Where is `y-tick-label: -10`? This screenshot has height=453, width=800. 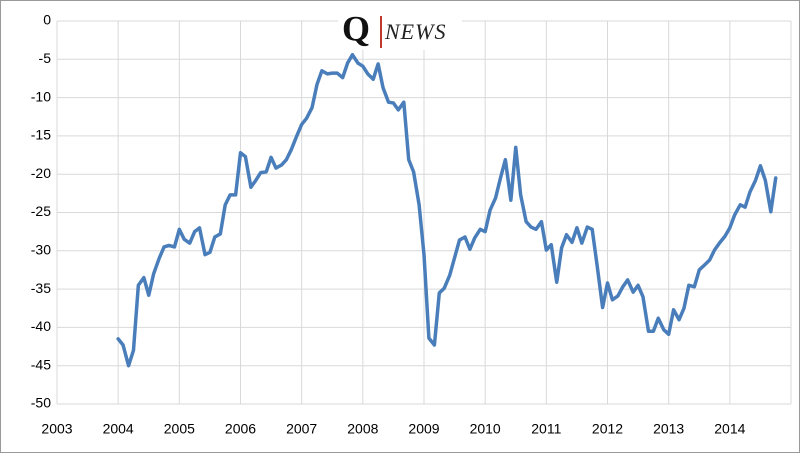
y-tick-label: -10 is located at coordinates (41, 96).